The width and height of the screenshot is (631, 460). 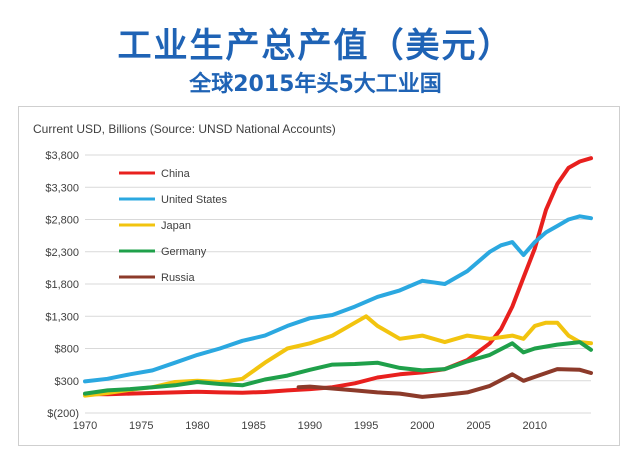 I want to click on y-tick-label: $(200), so click(x=63, y=414).